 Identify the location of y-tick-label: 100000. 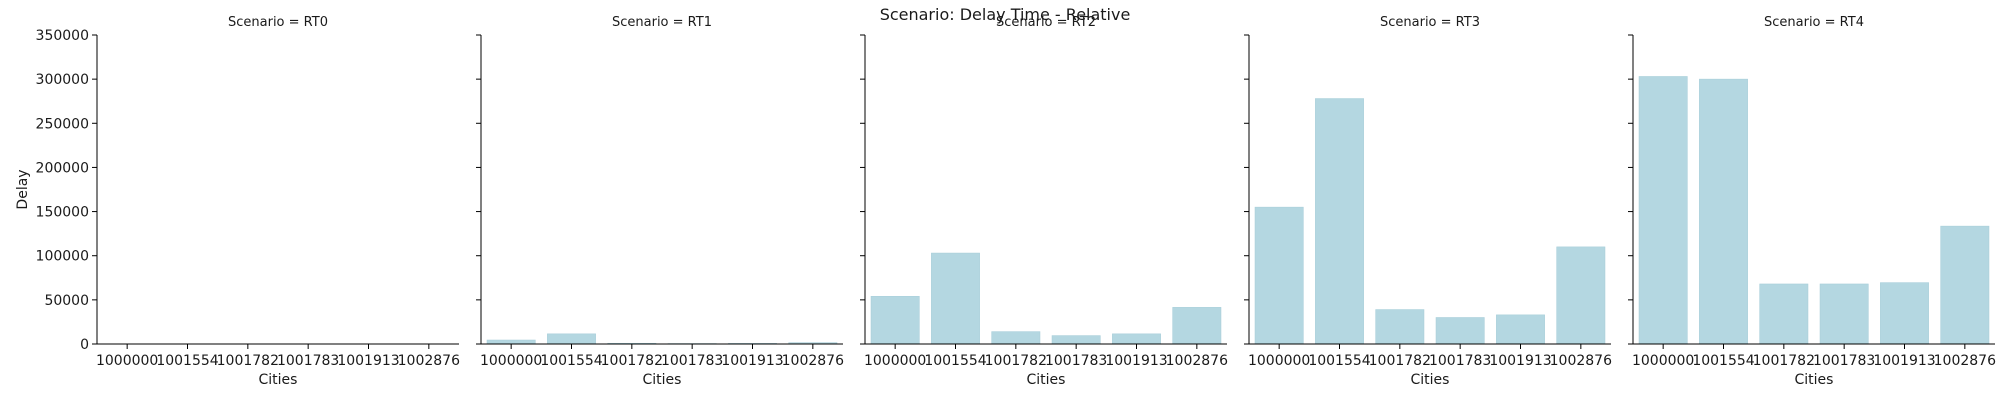
(62, 257).